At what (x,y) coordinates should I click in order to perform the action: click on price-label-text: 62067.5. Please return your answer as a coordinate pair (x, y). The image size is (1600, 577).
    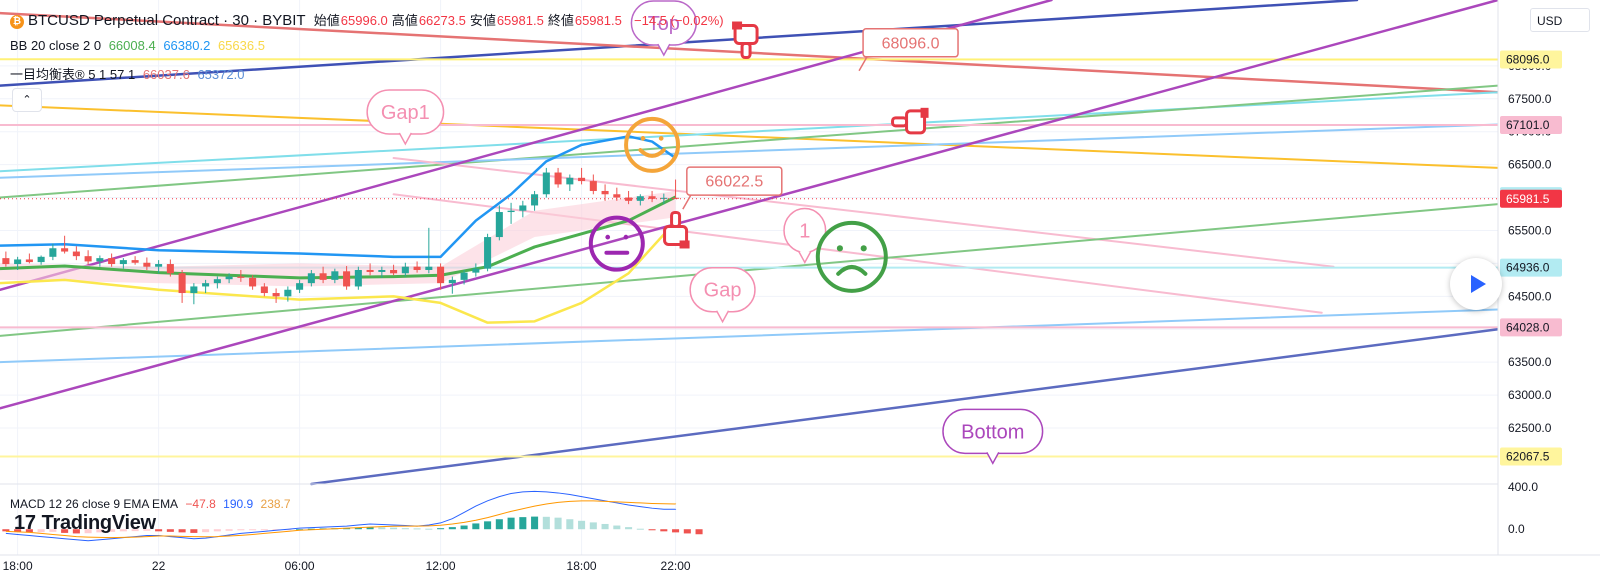
    Looking at the image, I should click on (1528, 457).